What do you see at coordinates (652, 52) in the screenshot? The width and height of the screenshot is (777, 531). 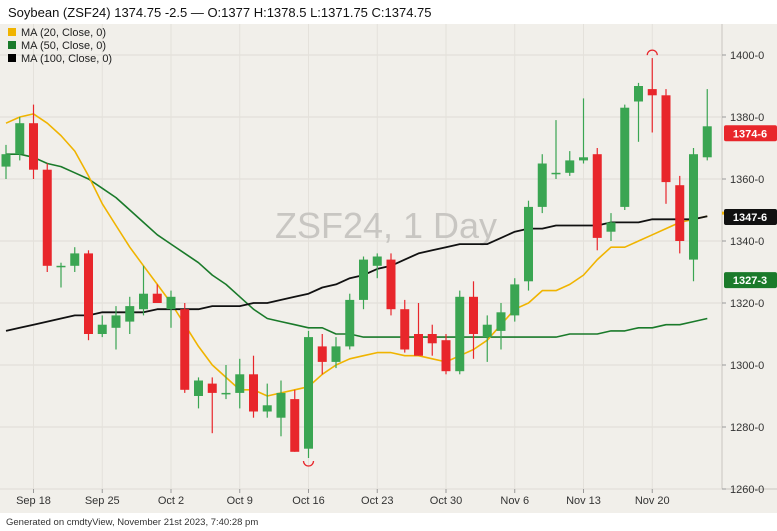 I see `high-marker` at bounding box center [652, 52].